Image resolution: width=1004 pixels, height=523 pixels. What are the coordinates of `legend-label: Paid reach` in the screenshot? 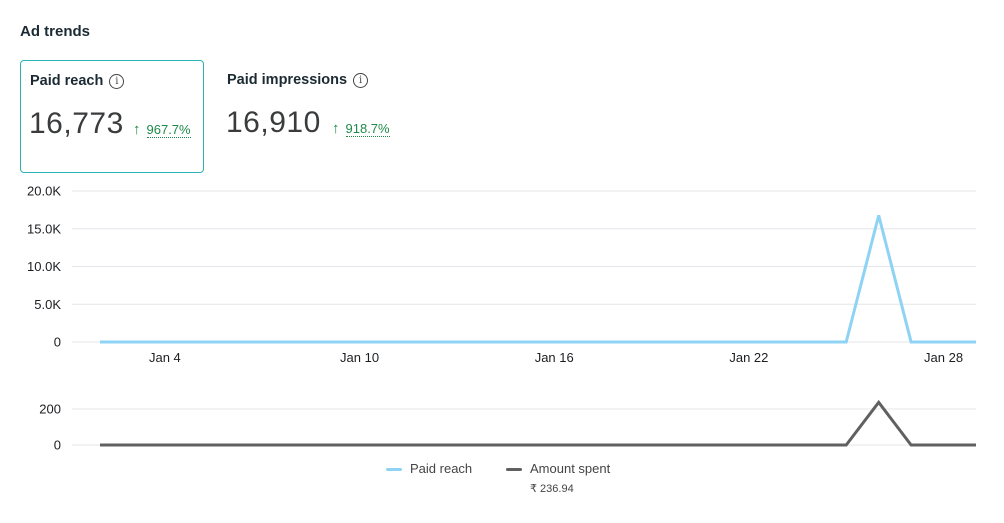 It's located at (441, 468).